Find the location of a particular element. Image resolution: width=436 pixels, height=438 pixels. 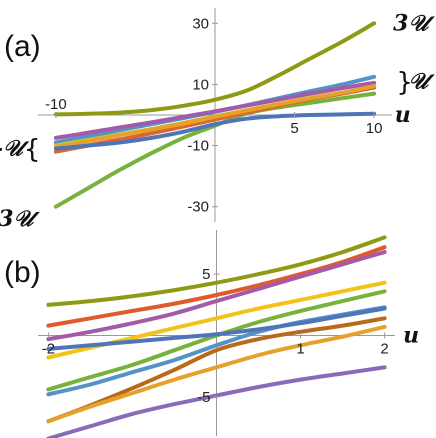

y-tick-label: -30 is located at coordinates (198, 207).